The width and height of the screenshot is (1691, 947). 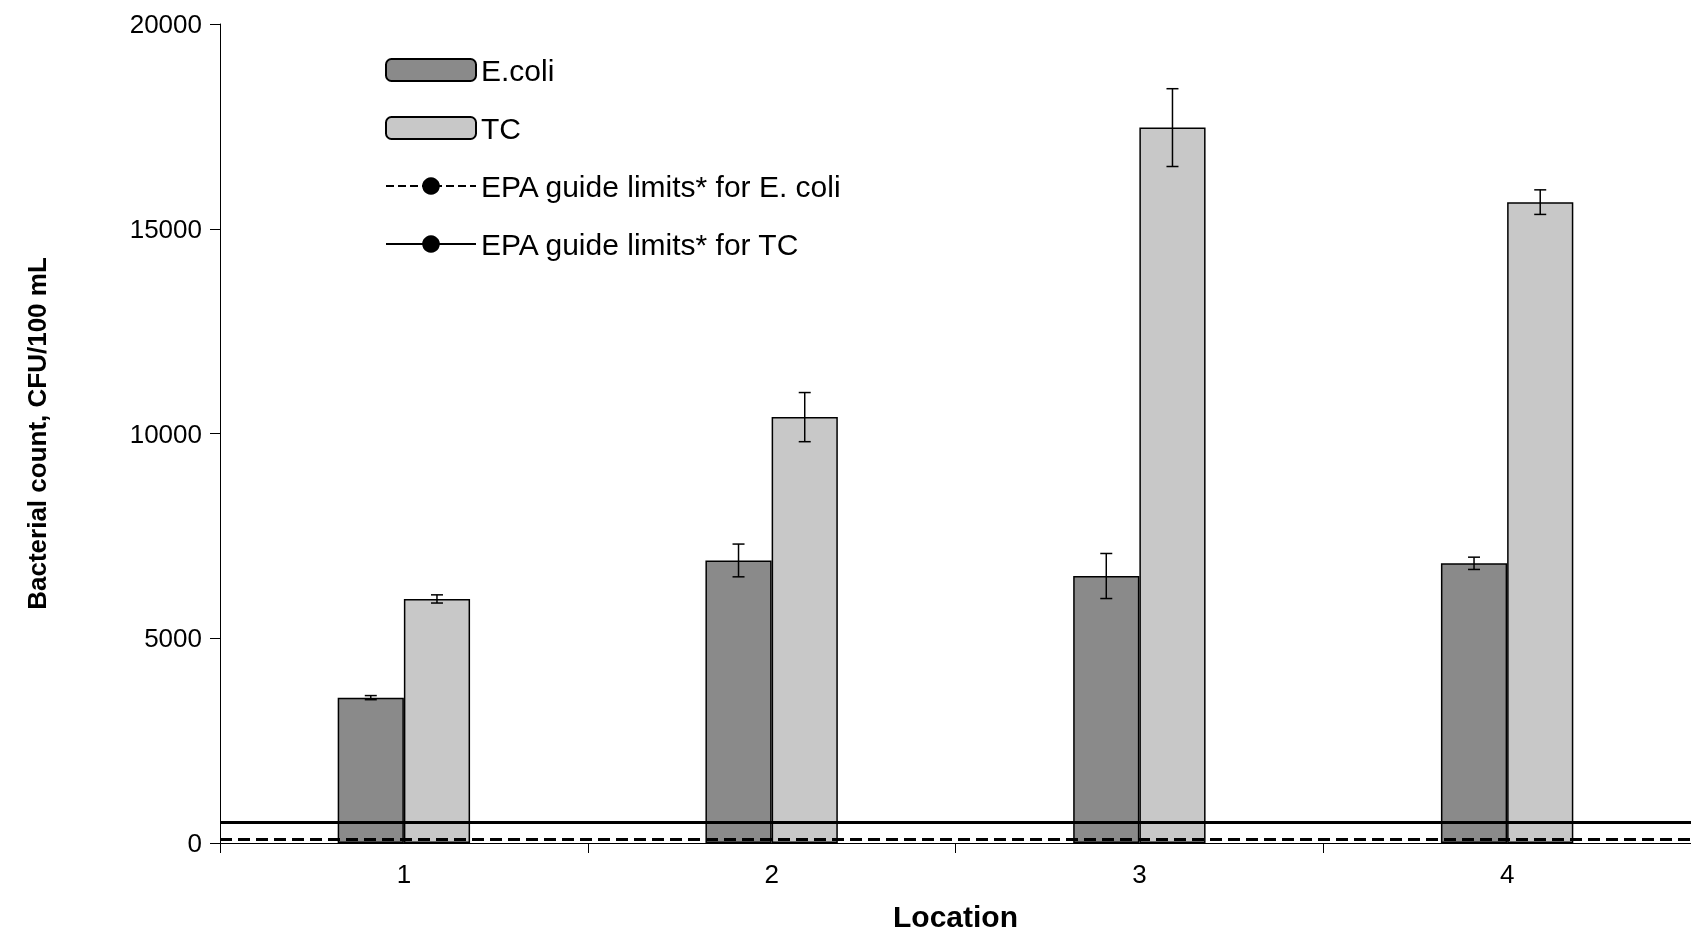 What do you see at coordinates (501, 128) in the screenshot?
I see `legend-label: TC` at bounding box center [501, 128].